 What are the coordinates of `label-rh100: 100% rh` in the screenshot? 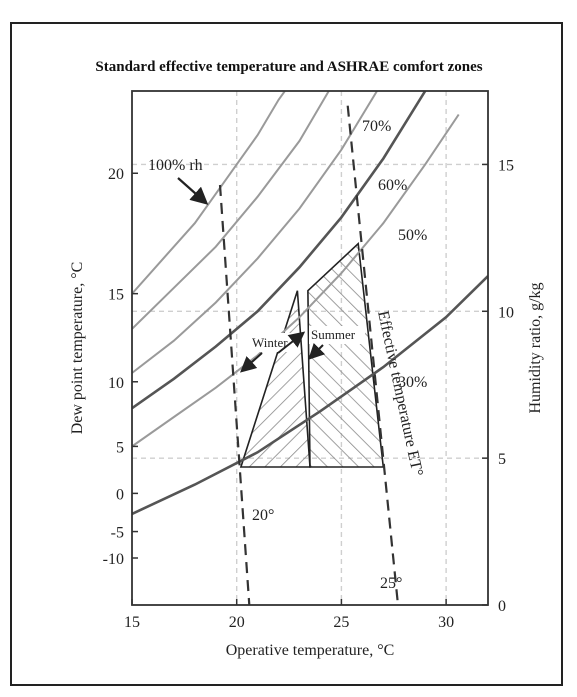 It's located at (175, 165).